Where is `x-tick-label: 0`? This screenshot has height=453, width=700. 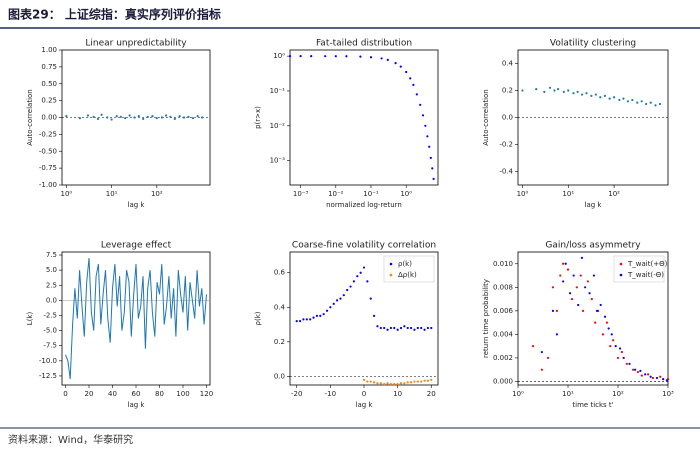 x-tick-label: 0 is located at coordinates (364, 394).